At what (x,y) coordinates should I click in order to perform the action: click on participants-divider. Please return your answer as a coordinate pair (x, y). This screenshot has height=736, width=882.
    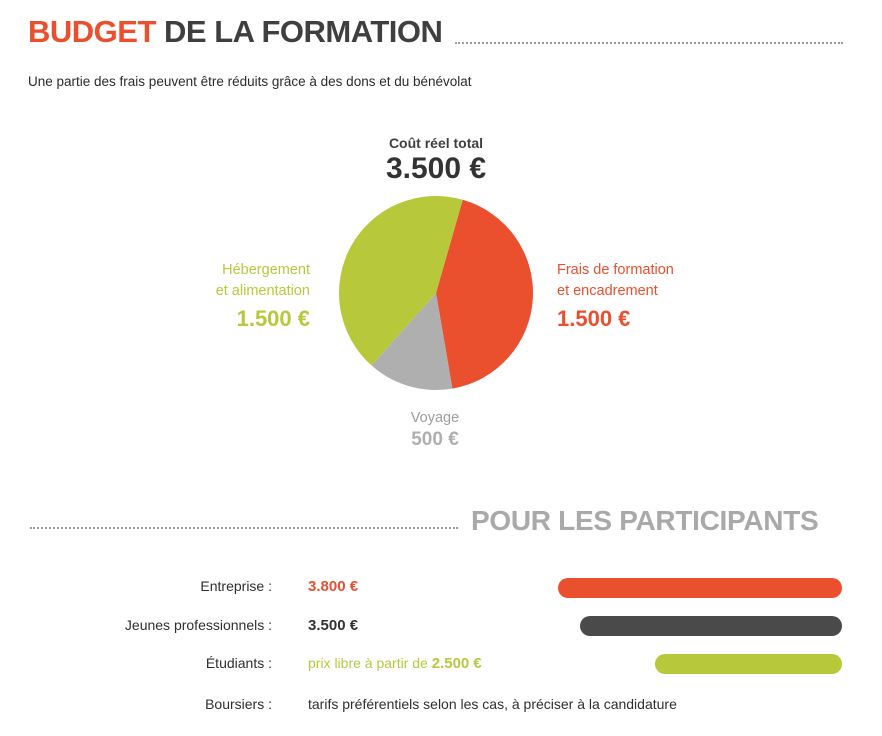
    Looking at the image, I should click on (244, 528).